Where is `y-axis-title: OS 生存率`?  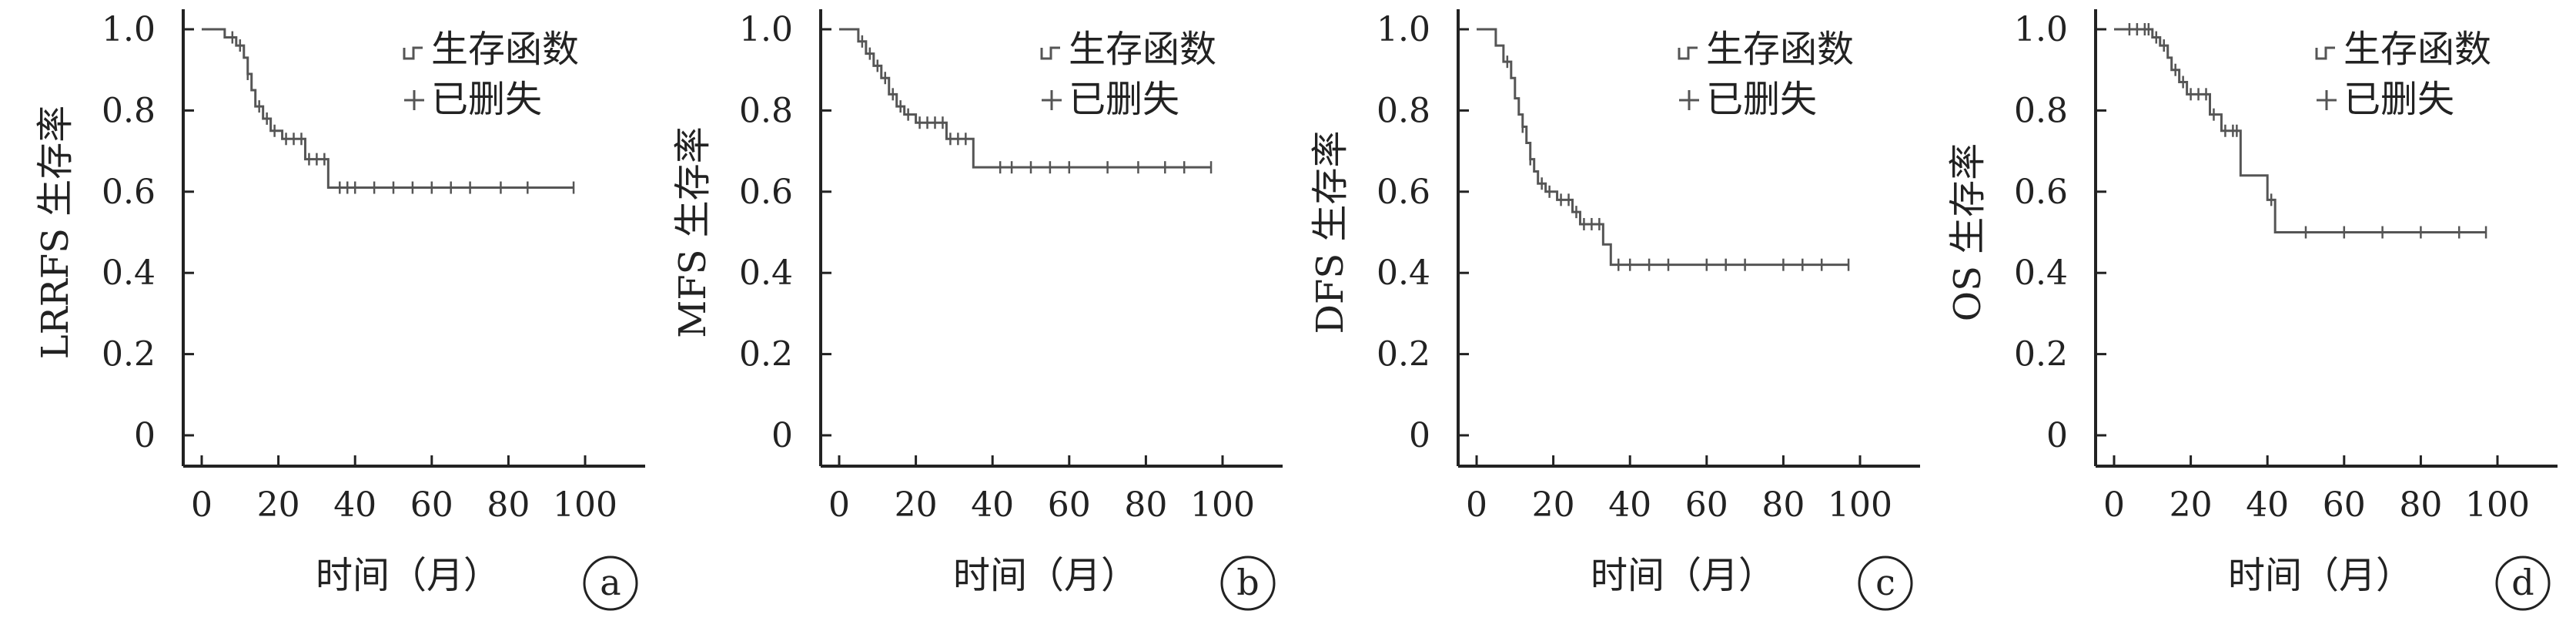 y-axis-title: OS 生存率 is located at coordinates (1968, 232).